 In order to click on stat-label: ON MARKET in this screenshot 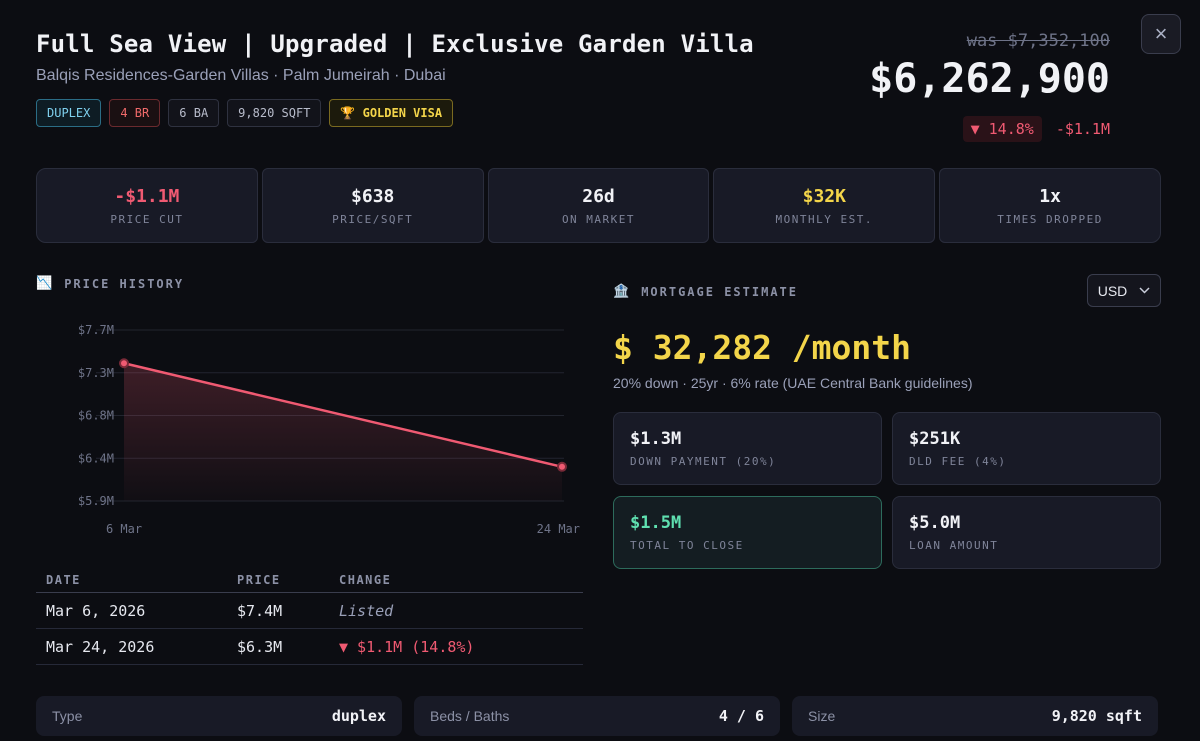, I will do `click(598, 219)`.